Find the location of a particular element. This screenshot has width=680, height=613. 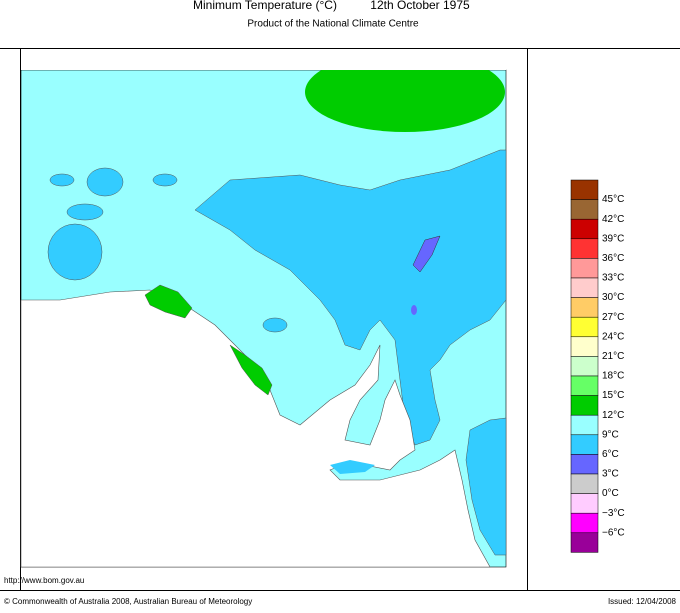

legend-label: 15°C is located at coordinates (613, 395).